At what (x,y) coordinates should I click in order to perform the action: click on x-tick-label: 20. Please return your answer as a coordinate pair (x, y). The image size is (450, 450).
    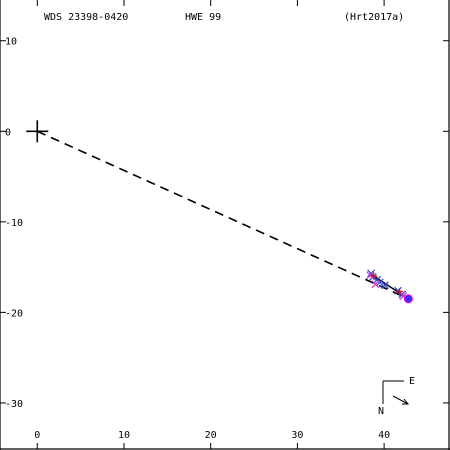
    Looking at the image, I should click on (211, 435).